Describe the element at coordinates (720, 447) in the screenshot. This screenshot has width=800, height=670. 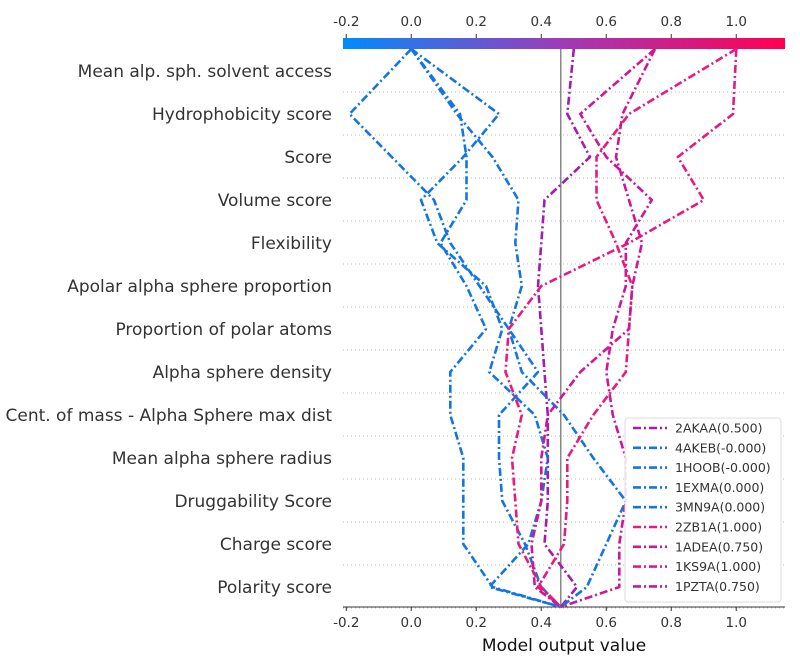
I see `legend-label: 4AKEB(-0.000)` at that location.